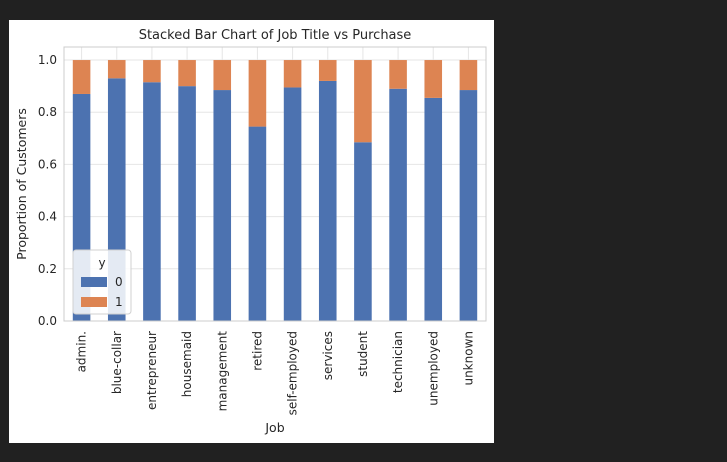 The width and height of the screenshot is (727, 462). What do you see at coordinates (328, 355) in the screenshot?
I see `x-tick-label: services` at bounding box center [328, 355].